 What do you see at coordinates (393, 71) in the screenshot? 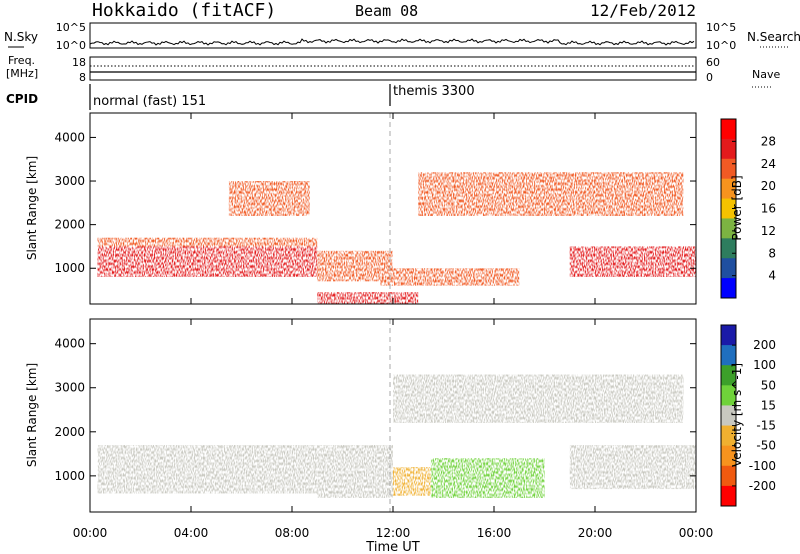
I see `frequency-panel: Freq. [MHz] 18 8 60 0 Nave` at bounding box center [393, 71].